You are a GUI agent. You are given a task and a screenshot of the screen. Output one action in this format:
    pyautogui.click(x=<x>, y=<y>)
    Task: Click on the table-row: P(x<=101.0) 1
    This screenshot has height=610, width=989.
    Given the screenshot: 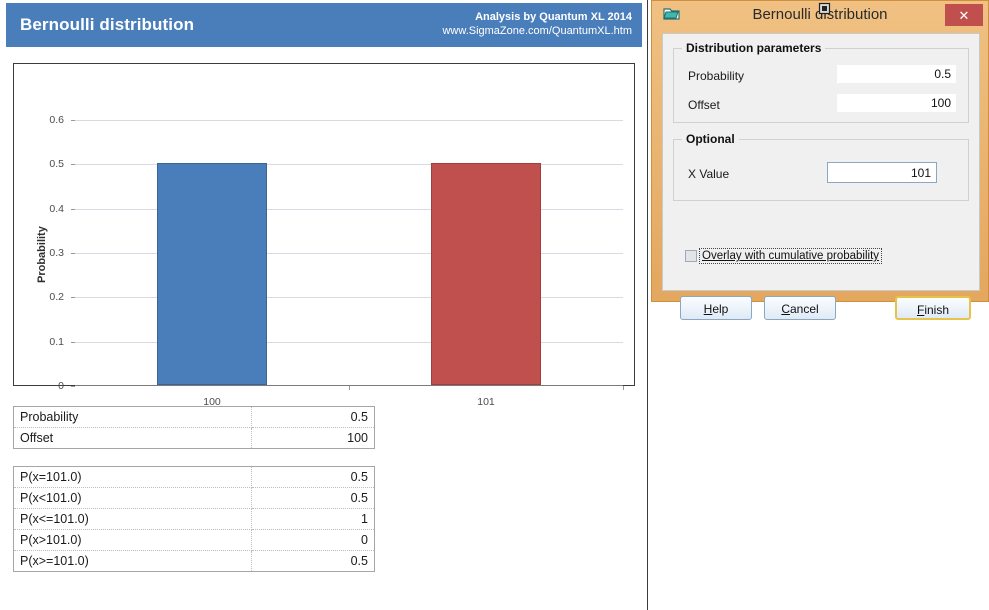 What is the action you would take?
    pyautogui.click(x=194, y=519)
    